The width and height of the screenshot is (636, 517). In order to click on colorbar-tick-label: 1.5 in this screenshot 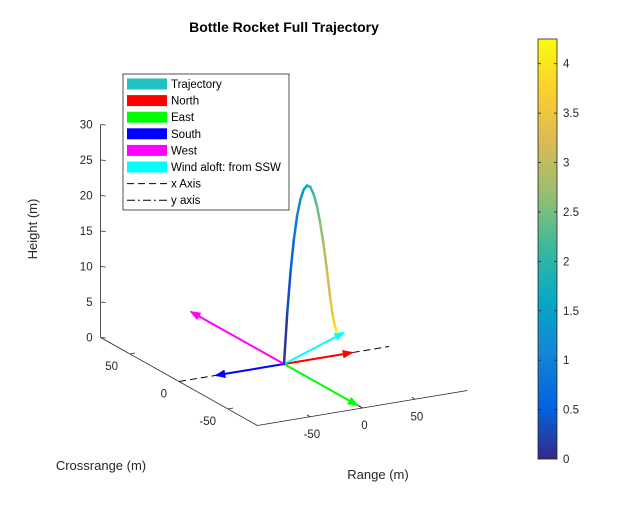, I will do `click(571, 312)`.